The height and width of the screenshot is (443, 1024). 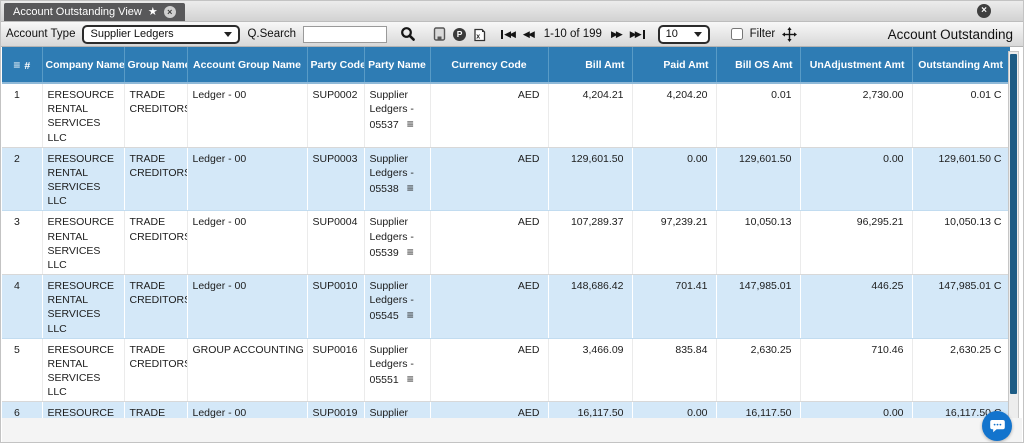 I want to click on account-type-value: Supplier Ledgers, so click(x=132, y=34).